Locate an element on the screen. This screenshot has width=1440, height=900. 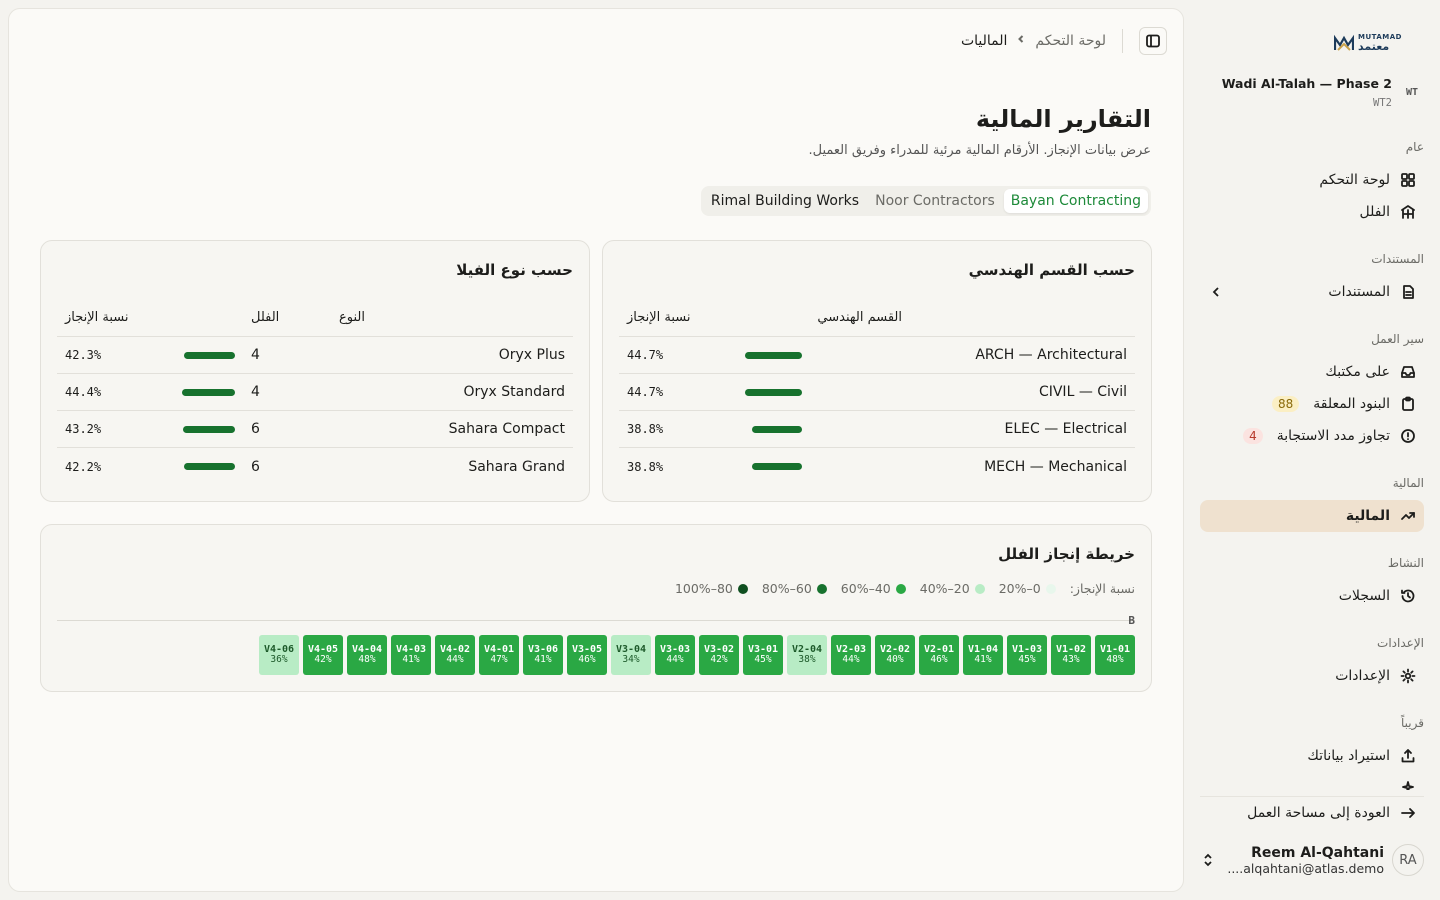
page-title: التقارير المالية is located at coordinates (1063, 119).